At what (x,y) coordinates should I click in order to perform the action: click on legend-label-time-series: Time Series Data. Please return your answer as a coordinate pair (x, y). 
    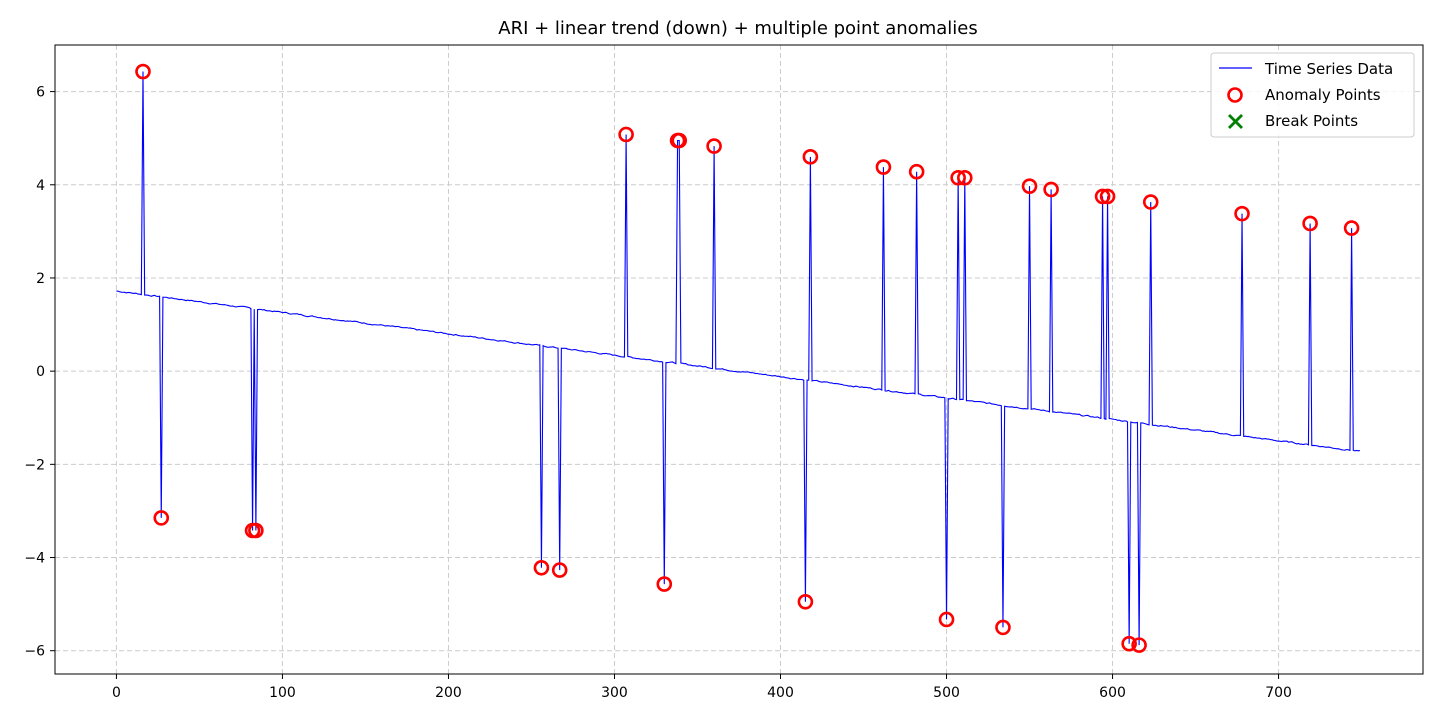
    Looking at the image, I should click on (1328, 69).